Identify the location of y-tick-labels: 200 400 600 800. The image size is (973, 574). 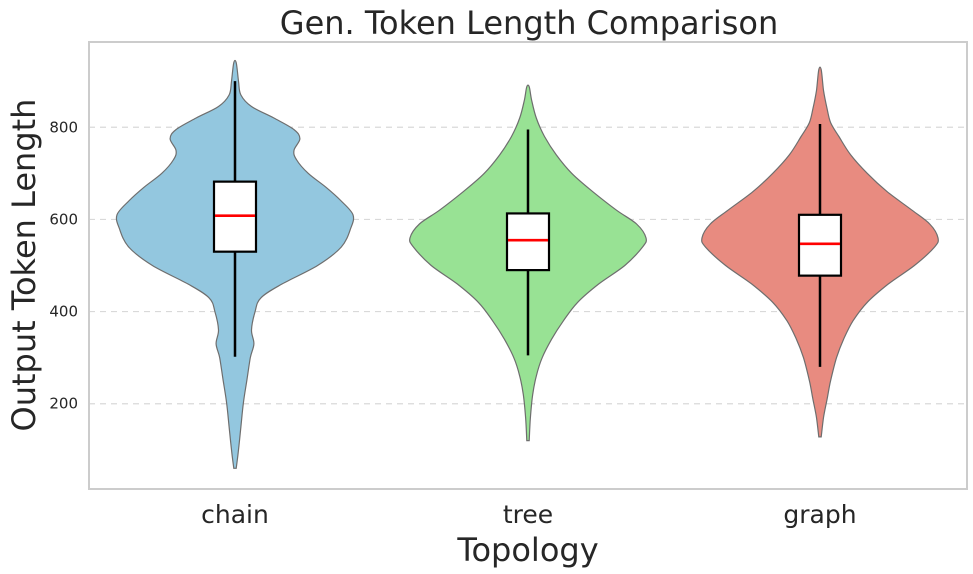
(63, 265).